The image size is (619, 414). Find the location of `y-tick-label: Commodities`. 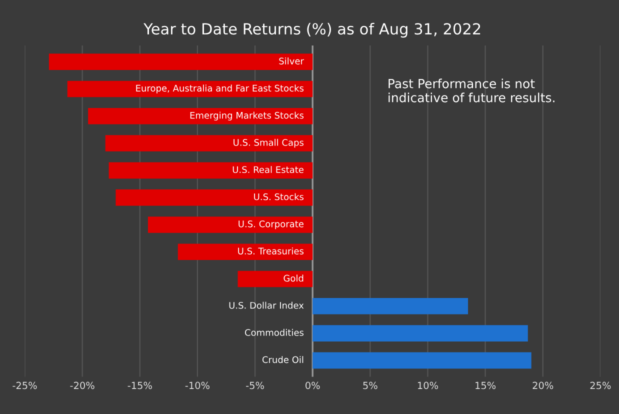

y-tick-label: Commodities is located at coordinates (274, 332).